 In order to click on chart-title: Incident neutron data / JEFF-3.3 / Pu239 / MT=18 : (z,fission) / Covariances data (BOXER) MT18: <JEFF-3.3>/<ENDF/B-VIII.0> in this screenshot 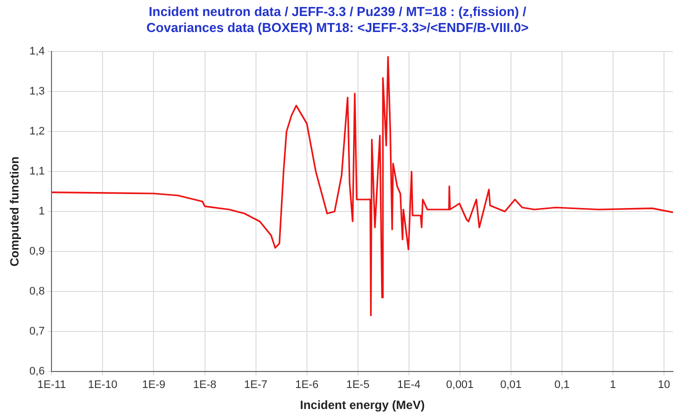, I will do `click(337, 20)`.